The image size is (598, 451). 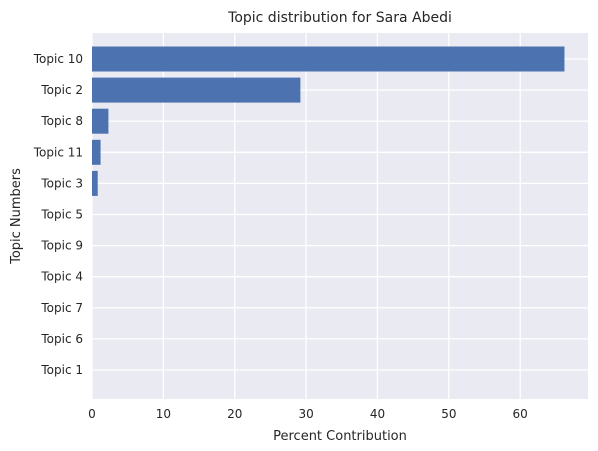 What do you see at coordinates (61, 339) in the screenshot?
I see `y-tick-label: Topic 6` at bounding box center [61, 339].